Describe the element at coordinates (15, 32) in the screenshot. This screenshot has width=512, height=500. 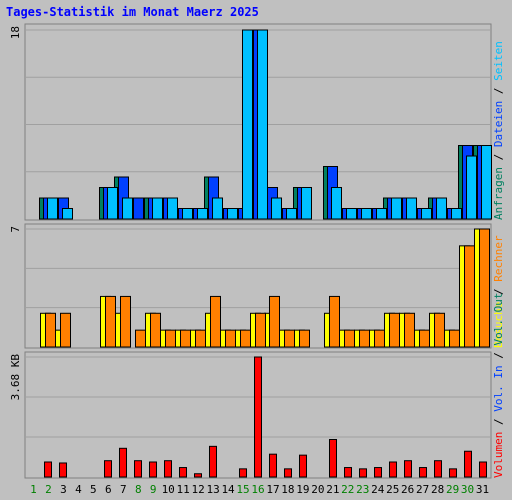
I see `y-axis-max-label: 18` at that location.